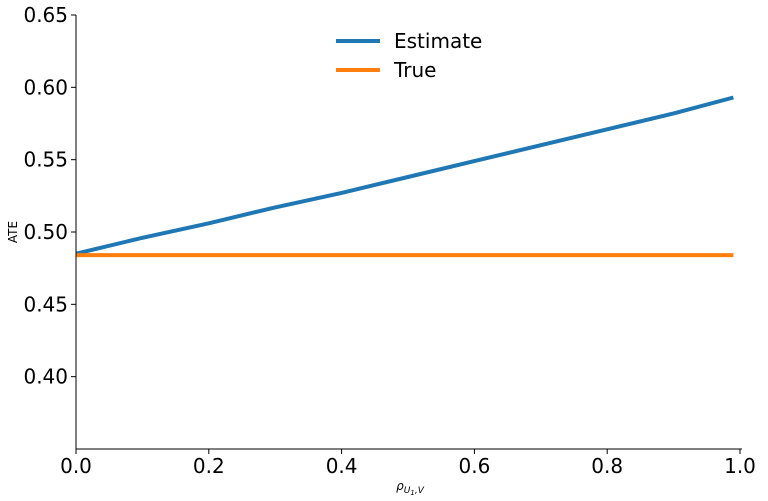 The width and height of the screenshot is (768, 501). What do you see at coordinates (45, 87) in the screenshot?
I see `y-tick-label: 0.60` at bounding box center [45, 87].